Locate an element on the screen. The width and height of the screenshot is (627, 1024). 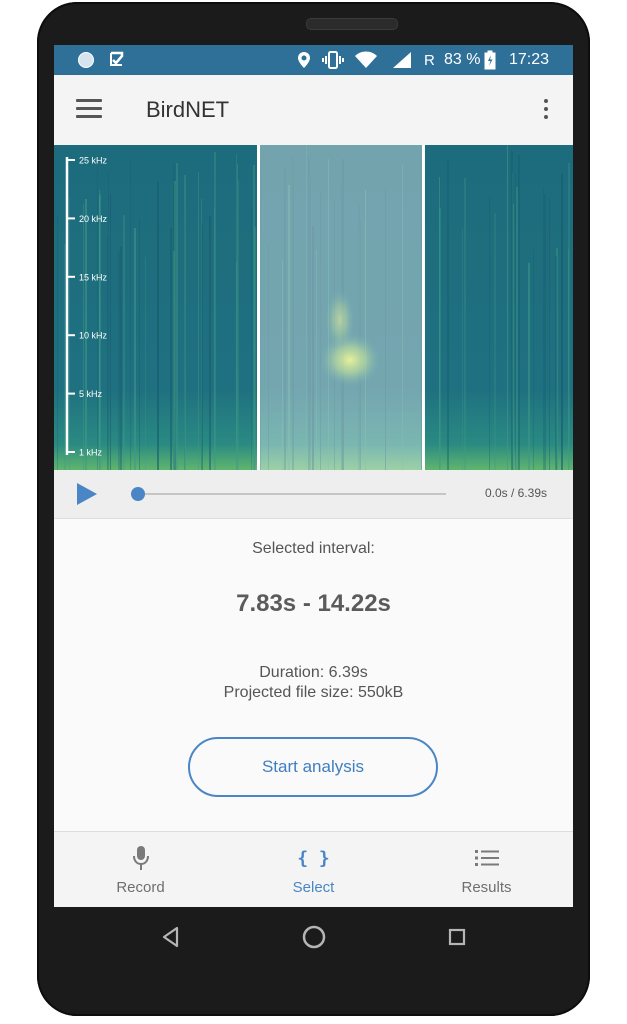
time-readout: 0.0s / 6.39s is located at coordinates (515, 493).